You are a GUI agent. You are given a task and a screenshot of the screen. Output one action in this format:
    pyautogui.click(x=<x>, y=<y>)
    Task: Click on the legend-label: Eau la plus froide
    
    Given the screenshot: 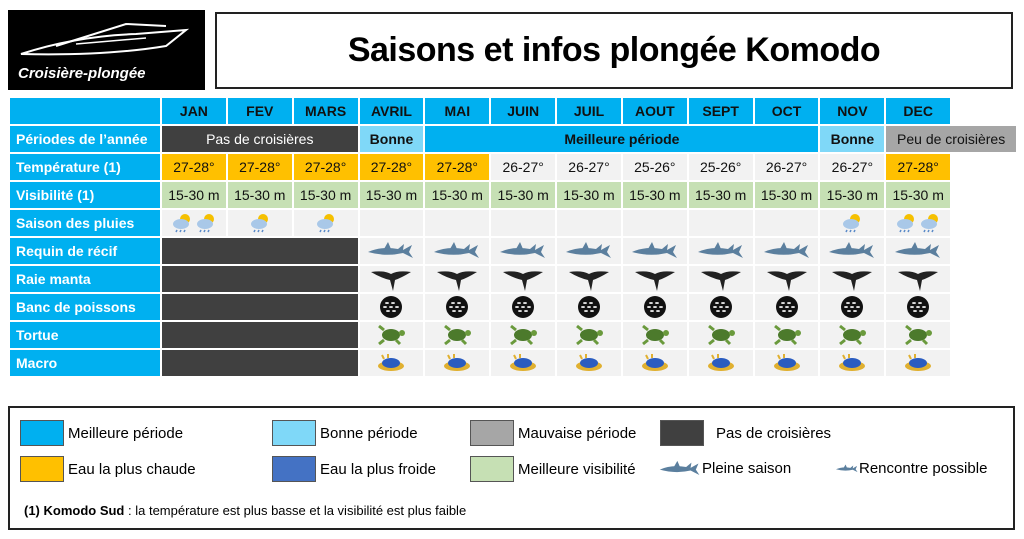 What is the action you would take?
    pyautogui.click(x=378, y=469)
    